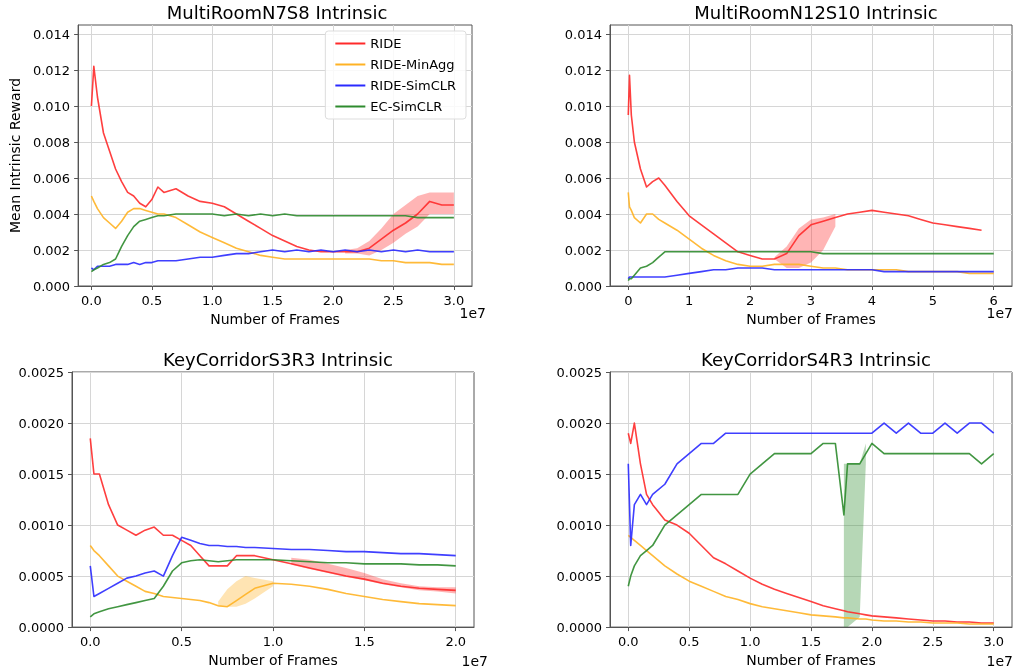 This screenshot has width=1016, height=672. Describe the element at coordinates (750, 300) in the screenshot. I see `x-tick-label: 2` at that location.